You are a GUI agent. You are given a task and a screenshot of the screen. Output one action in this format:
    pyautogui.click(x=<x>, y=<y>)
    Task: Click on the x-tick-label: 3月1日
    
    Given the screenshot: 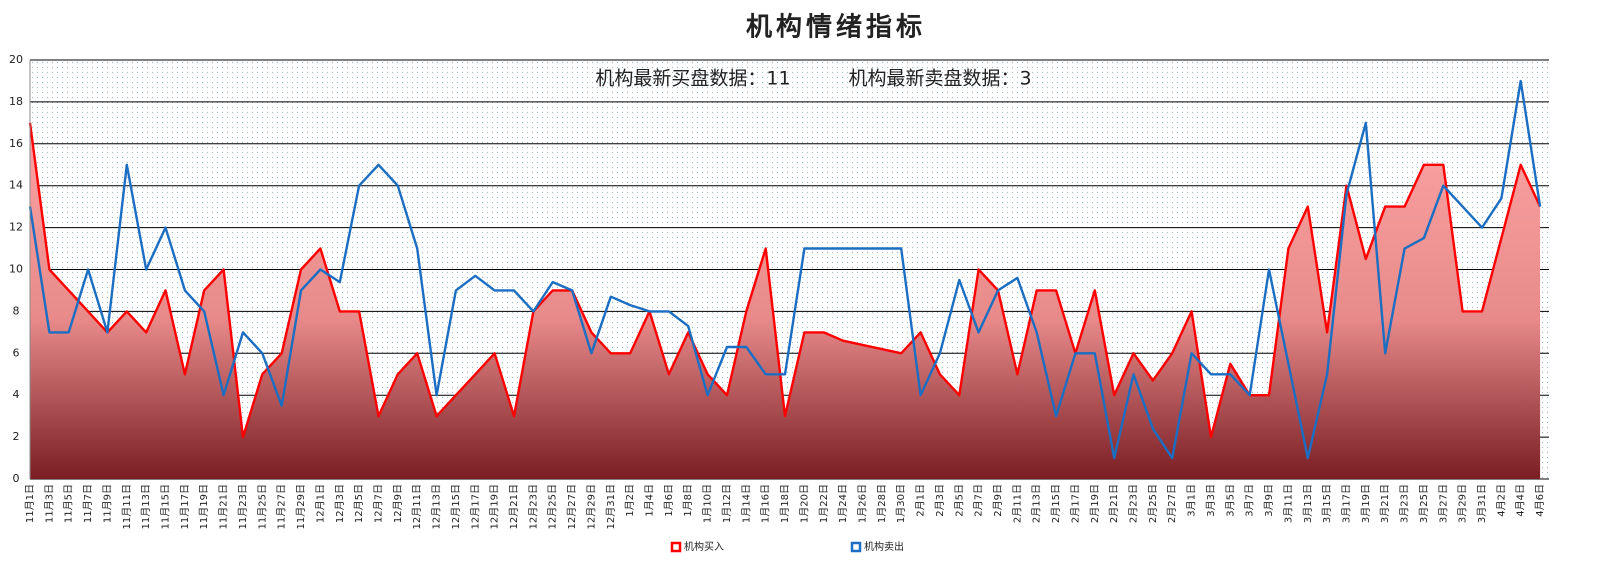 What is the action you would take?
    pyautogui.click(x=1192, y=500)
    